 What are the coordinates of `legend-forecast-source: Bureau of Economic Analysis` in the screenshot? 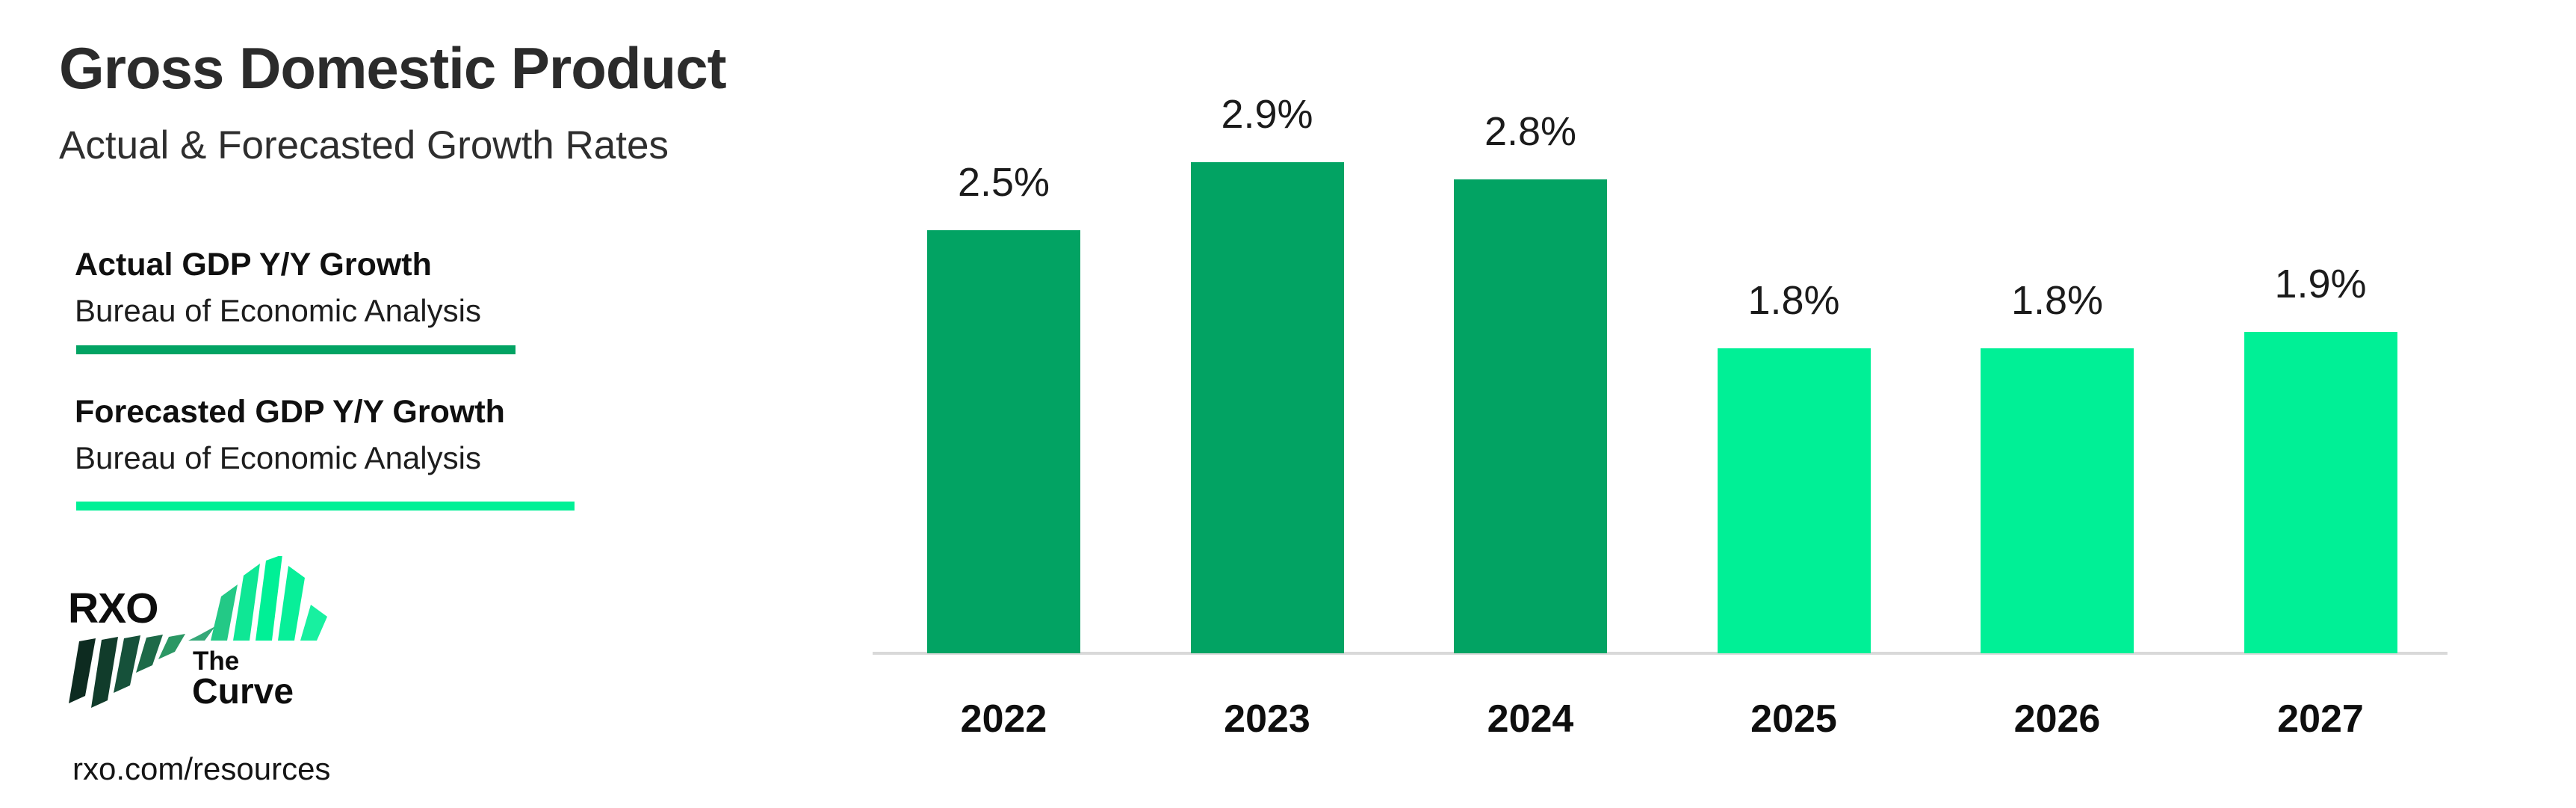 It's located at (278, 457).